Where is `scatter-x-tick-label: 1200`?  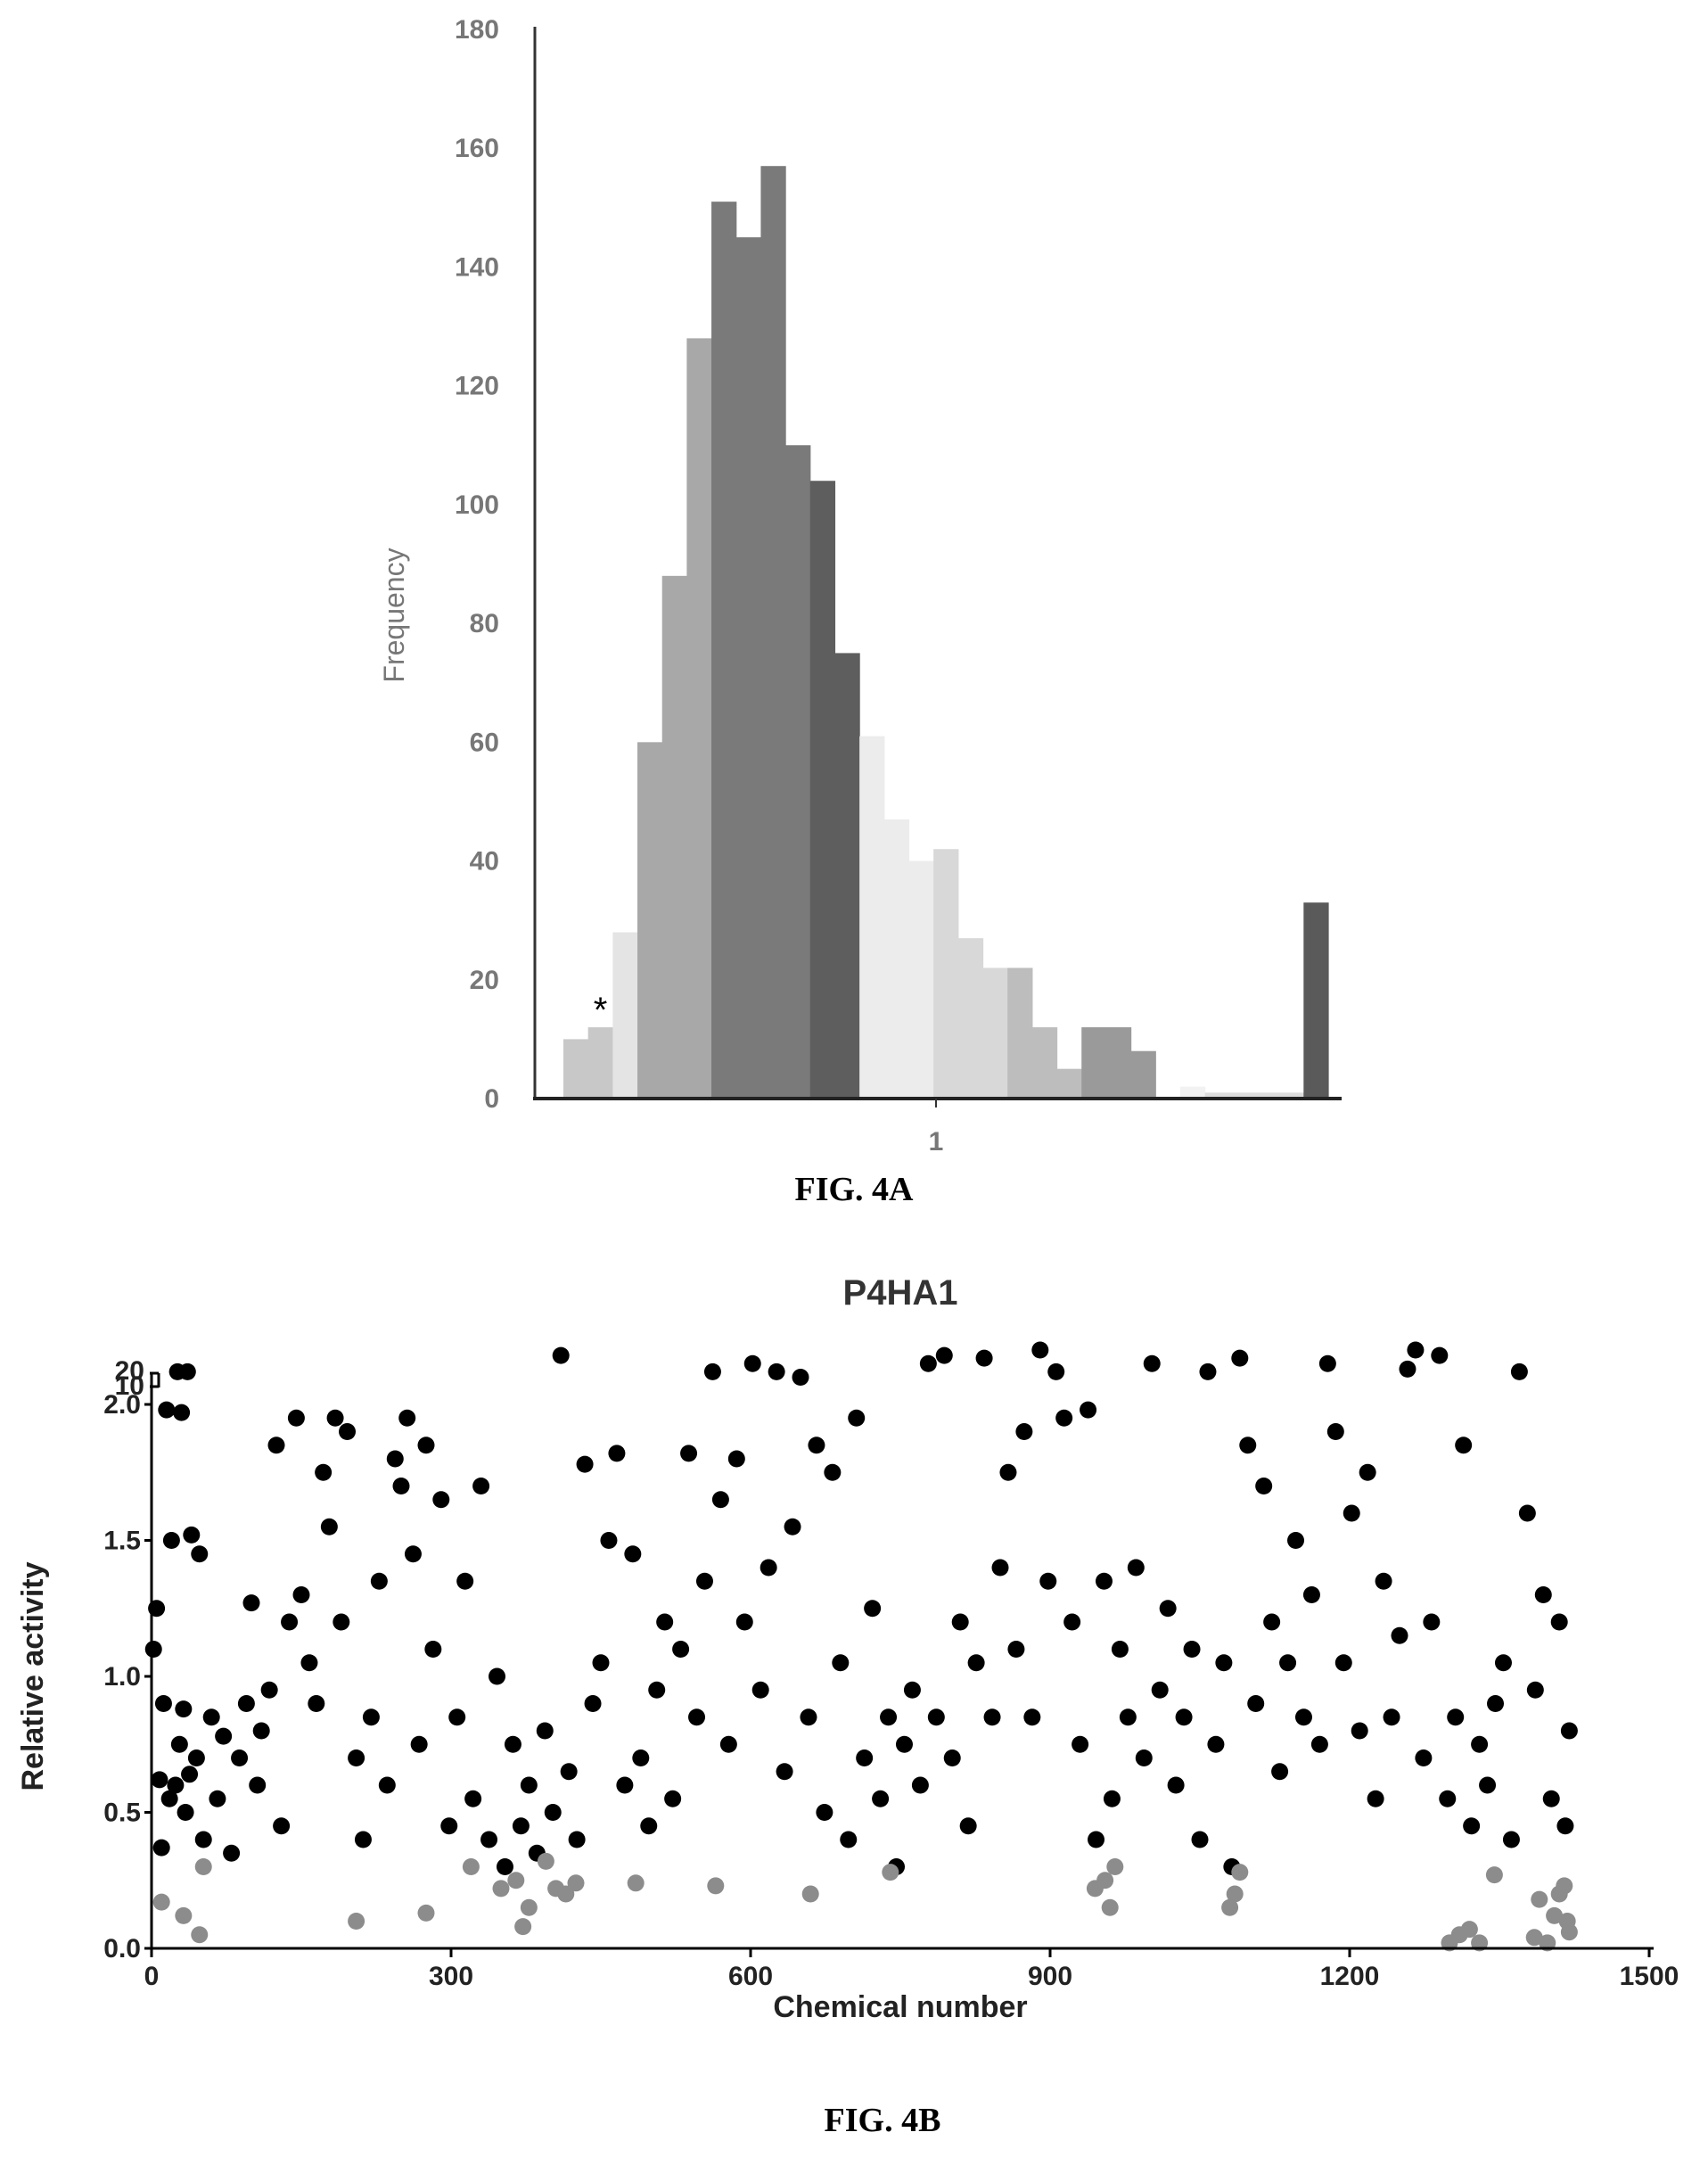 scatter-x-tick-label: 1200 is located at coordinates (1350, 1976).